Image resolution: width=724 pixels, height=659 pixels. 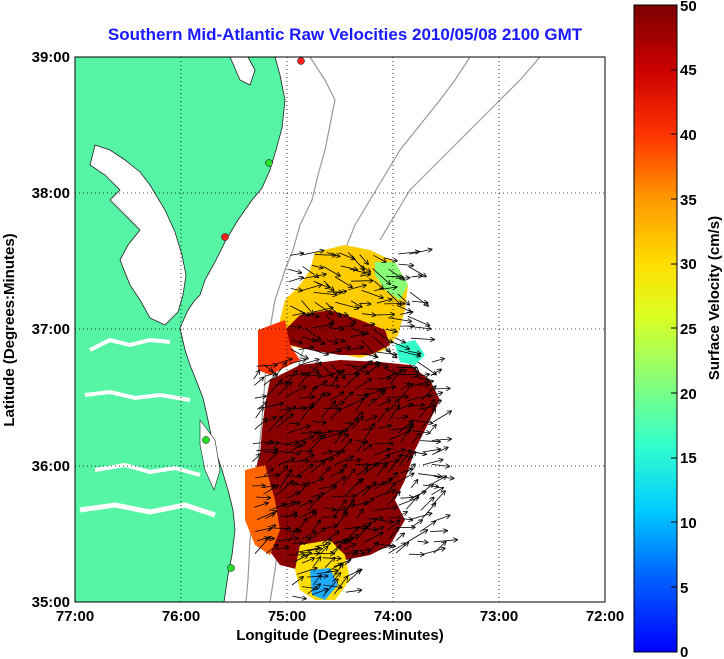 What do you see at coordinates (688, 523) in the screenshot?
I see `colorbar-tick: 10` at bounding box center [688, 523].